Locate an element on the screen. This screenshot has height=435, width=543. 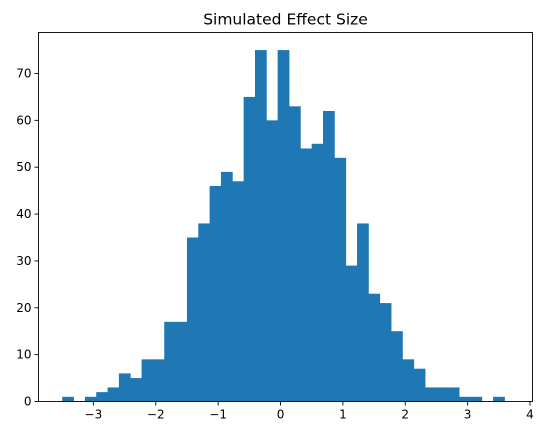
y-axis-ticks: 0 10 20 30 40 50 60 70 is located at coordinates (27, 238).